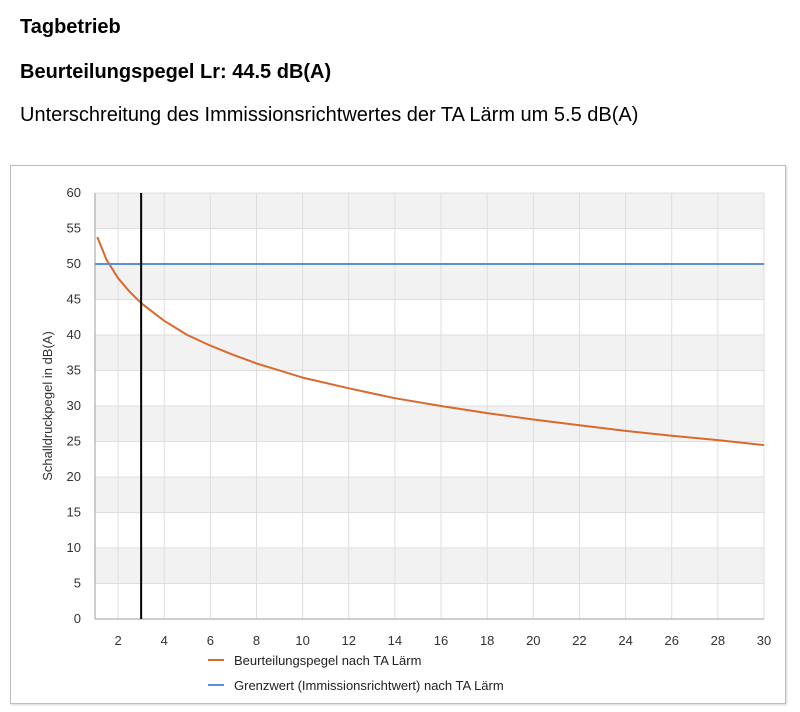 The image size is (800, 712). Describe the element at coordinates (164, 640) in the screenshot. I see `x-tick-label: 4` at that location.